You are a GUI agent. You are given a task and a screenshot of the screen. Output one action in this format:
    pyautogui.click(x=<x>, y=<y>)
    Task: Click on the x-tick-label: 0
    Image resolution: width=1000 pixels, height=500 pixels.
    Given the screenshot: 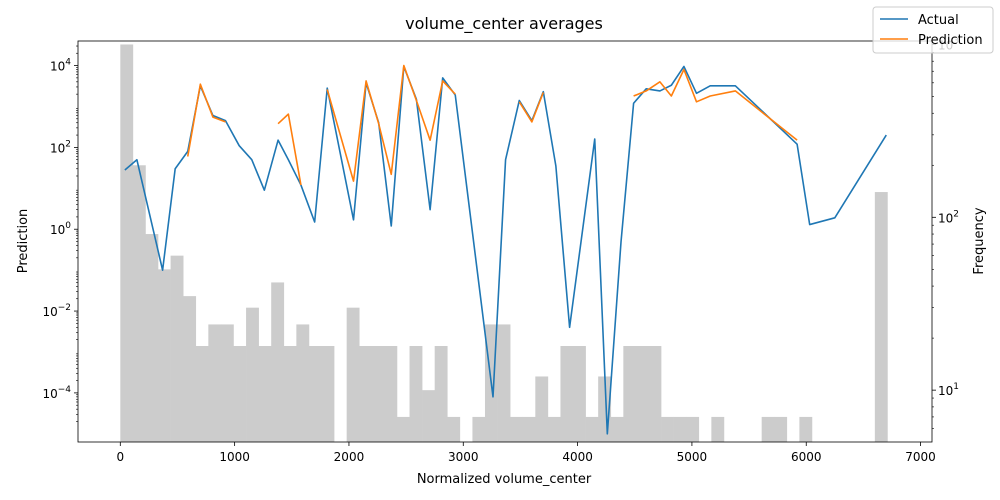 What is the action you would take?
    pyautogui.click(x=120, y=457)
    